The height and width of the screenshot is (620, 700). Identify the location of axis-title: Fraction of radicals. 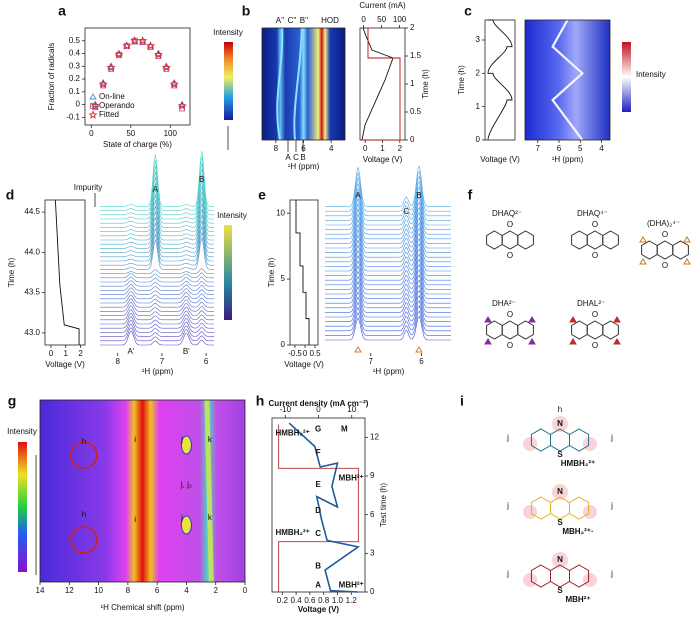
(51, 77).